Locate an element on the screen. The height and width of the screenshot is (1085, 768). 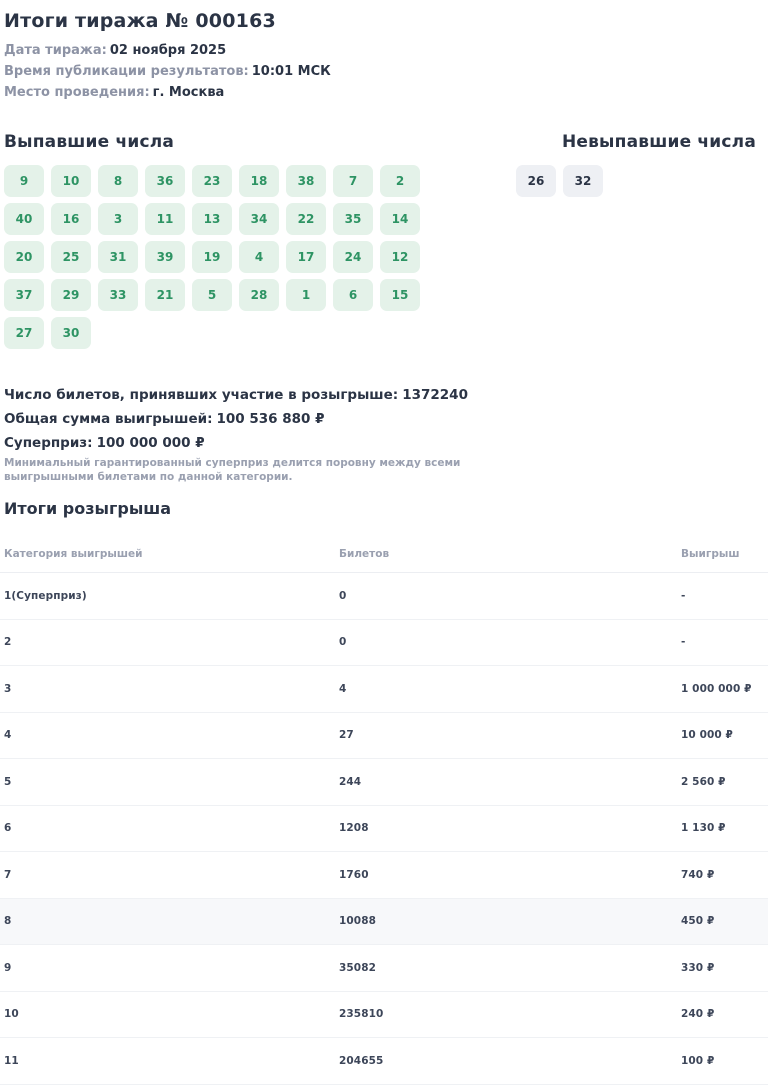
meta-label-time: Время публикации результатов: is located at coordinates (126, 71).